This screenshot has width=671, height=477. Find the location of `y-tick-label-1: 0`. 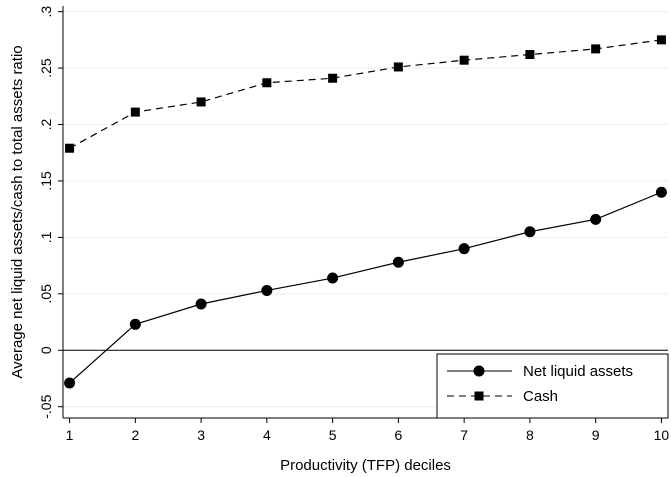

y-tick-label-1: 0 is located at coordinates (46, 350).